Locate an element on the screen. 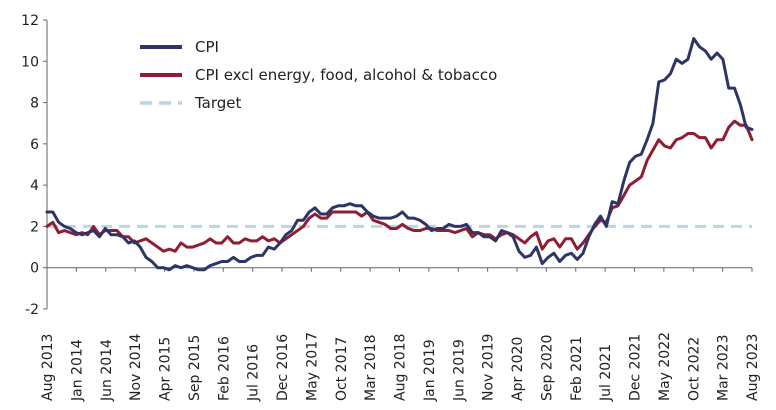 The width and height of the screenshot is (776, 410). x-tick-label: Jan 2014 is located at coordinates (77, 370).